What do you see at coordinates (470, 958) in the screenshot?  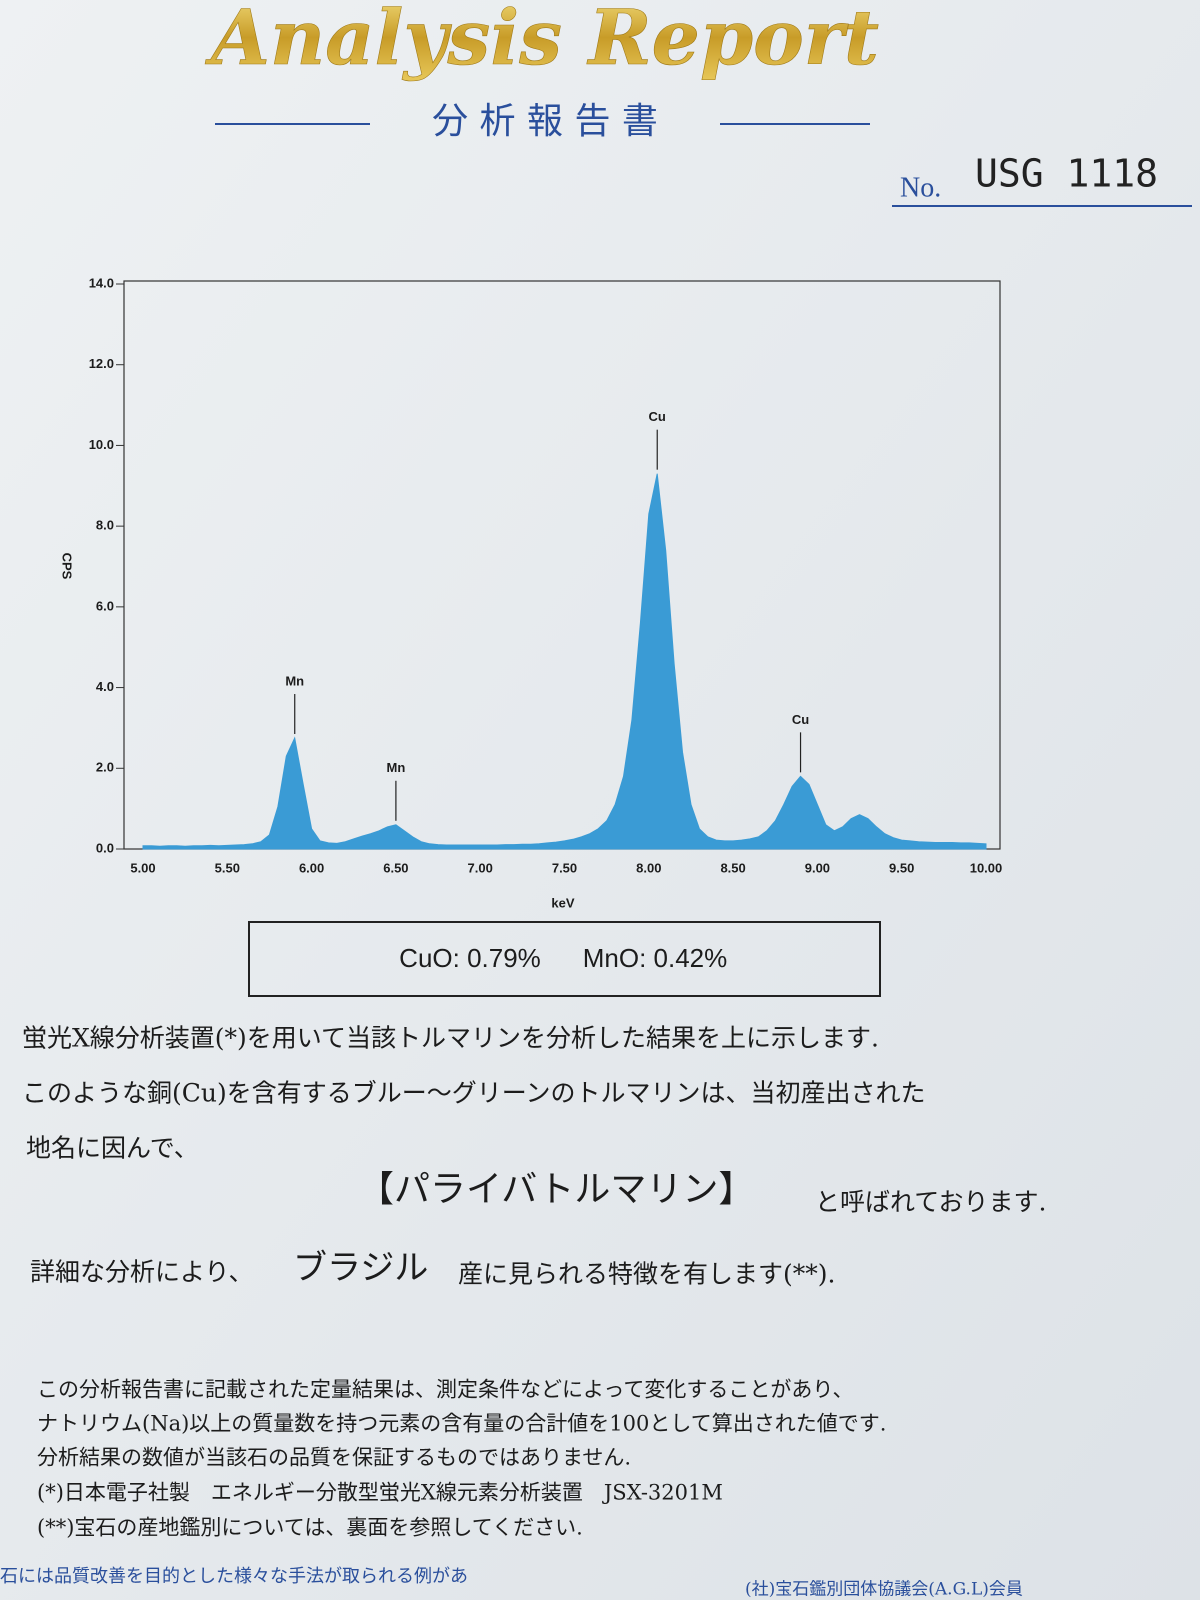 I see `result-cuo: CuO: 0.79%` at bounding box center [470, 958].